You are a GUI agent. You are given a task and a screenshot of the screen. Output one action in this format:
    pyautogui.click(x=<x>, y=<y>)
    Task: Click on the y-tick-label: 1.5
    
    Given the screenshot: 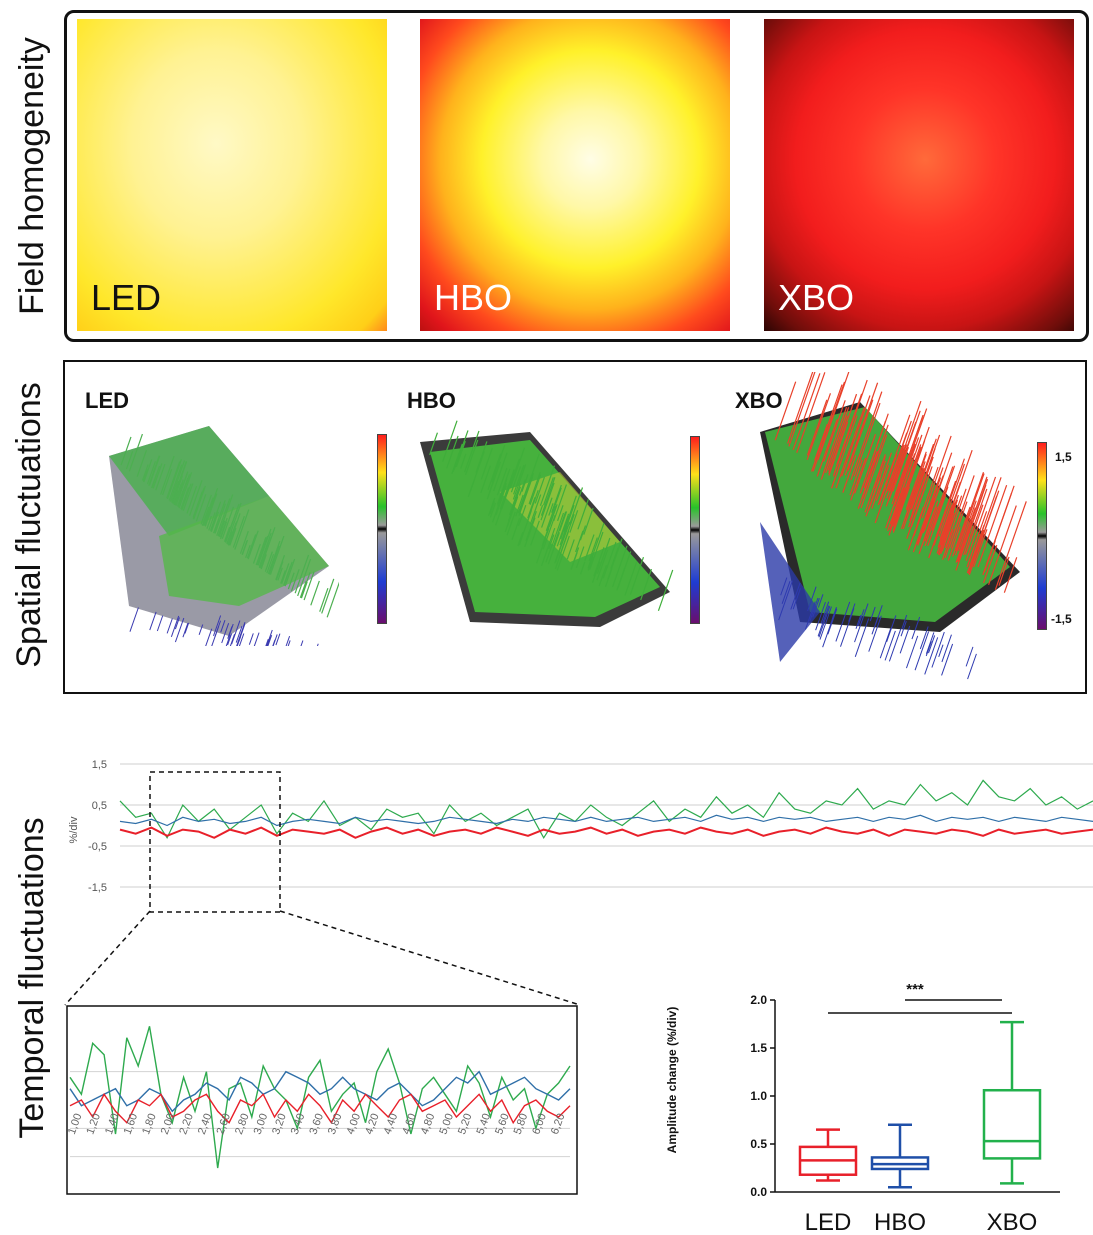 What is the action you would take?
    pyautogui.click(x=758, y=1048)
    